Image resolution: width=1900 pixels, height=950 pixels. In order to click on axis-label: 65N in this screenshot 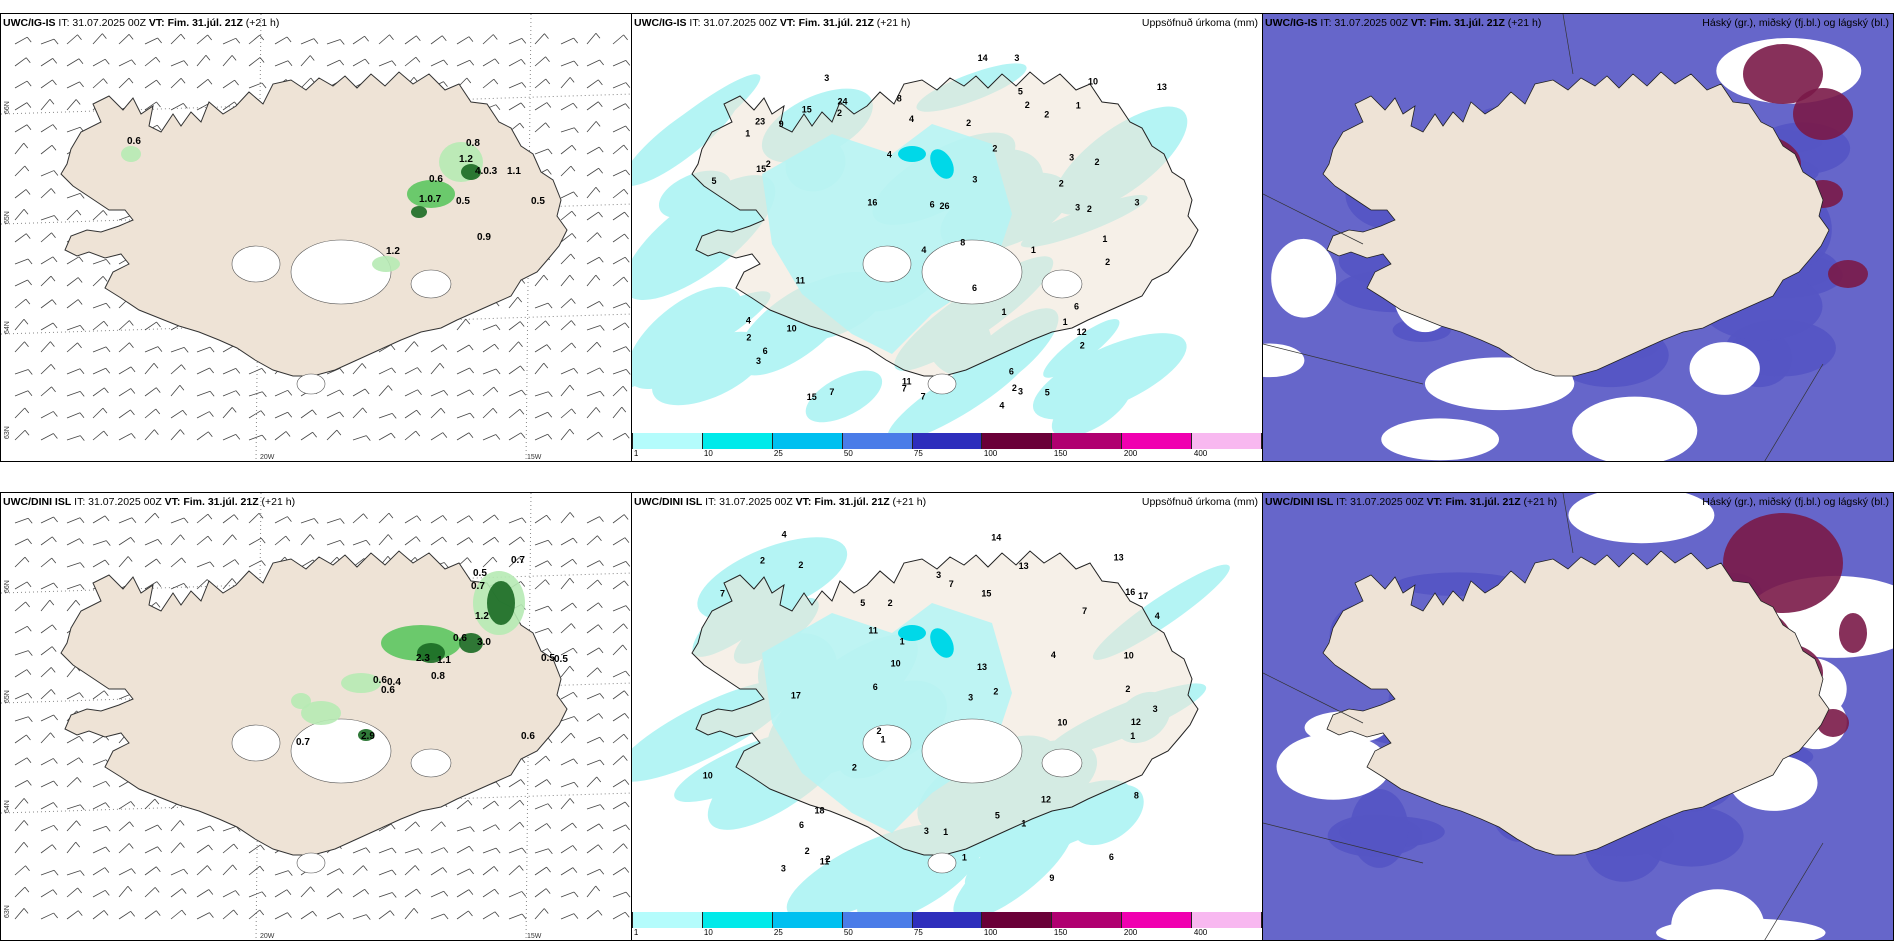, I will do `click(7, 696)`.